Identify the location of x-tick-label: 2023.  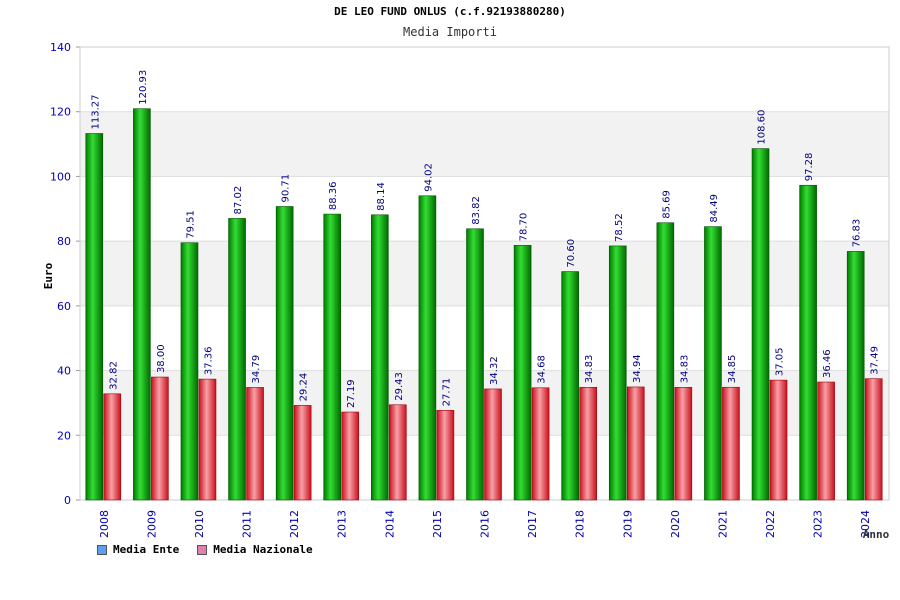
(818, 524).